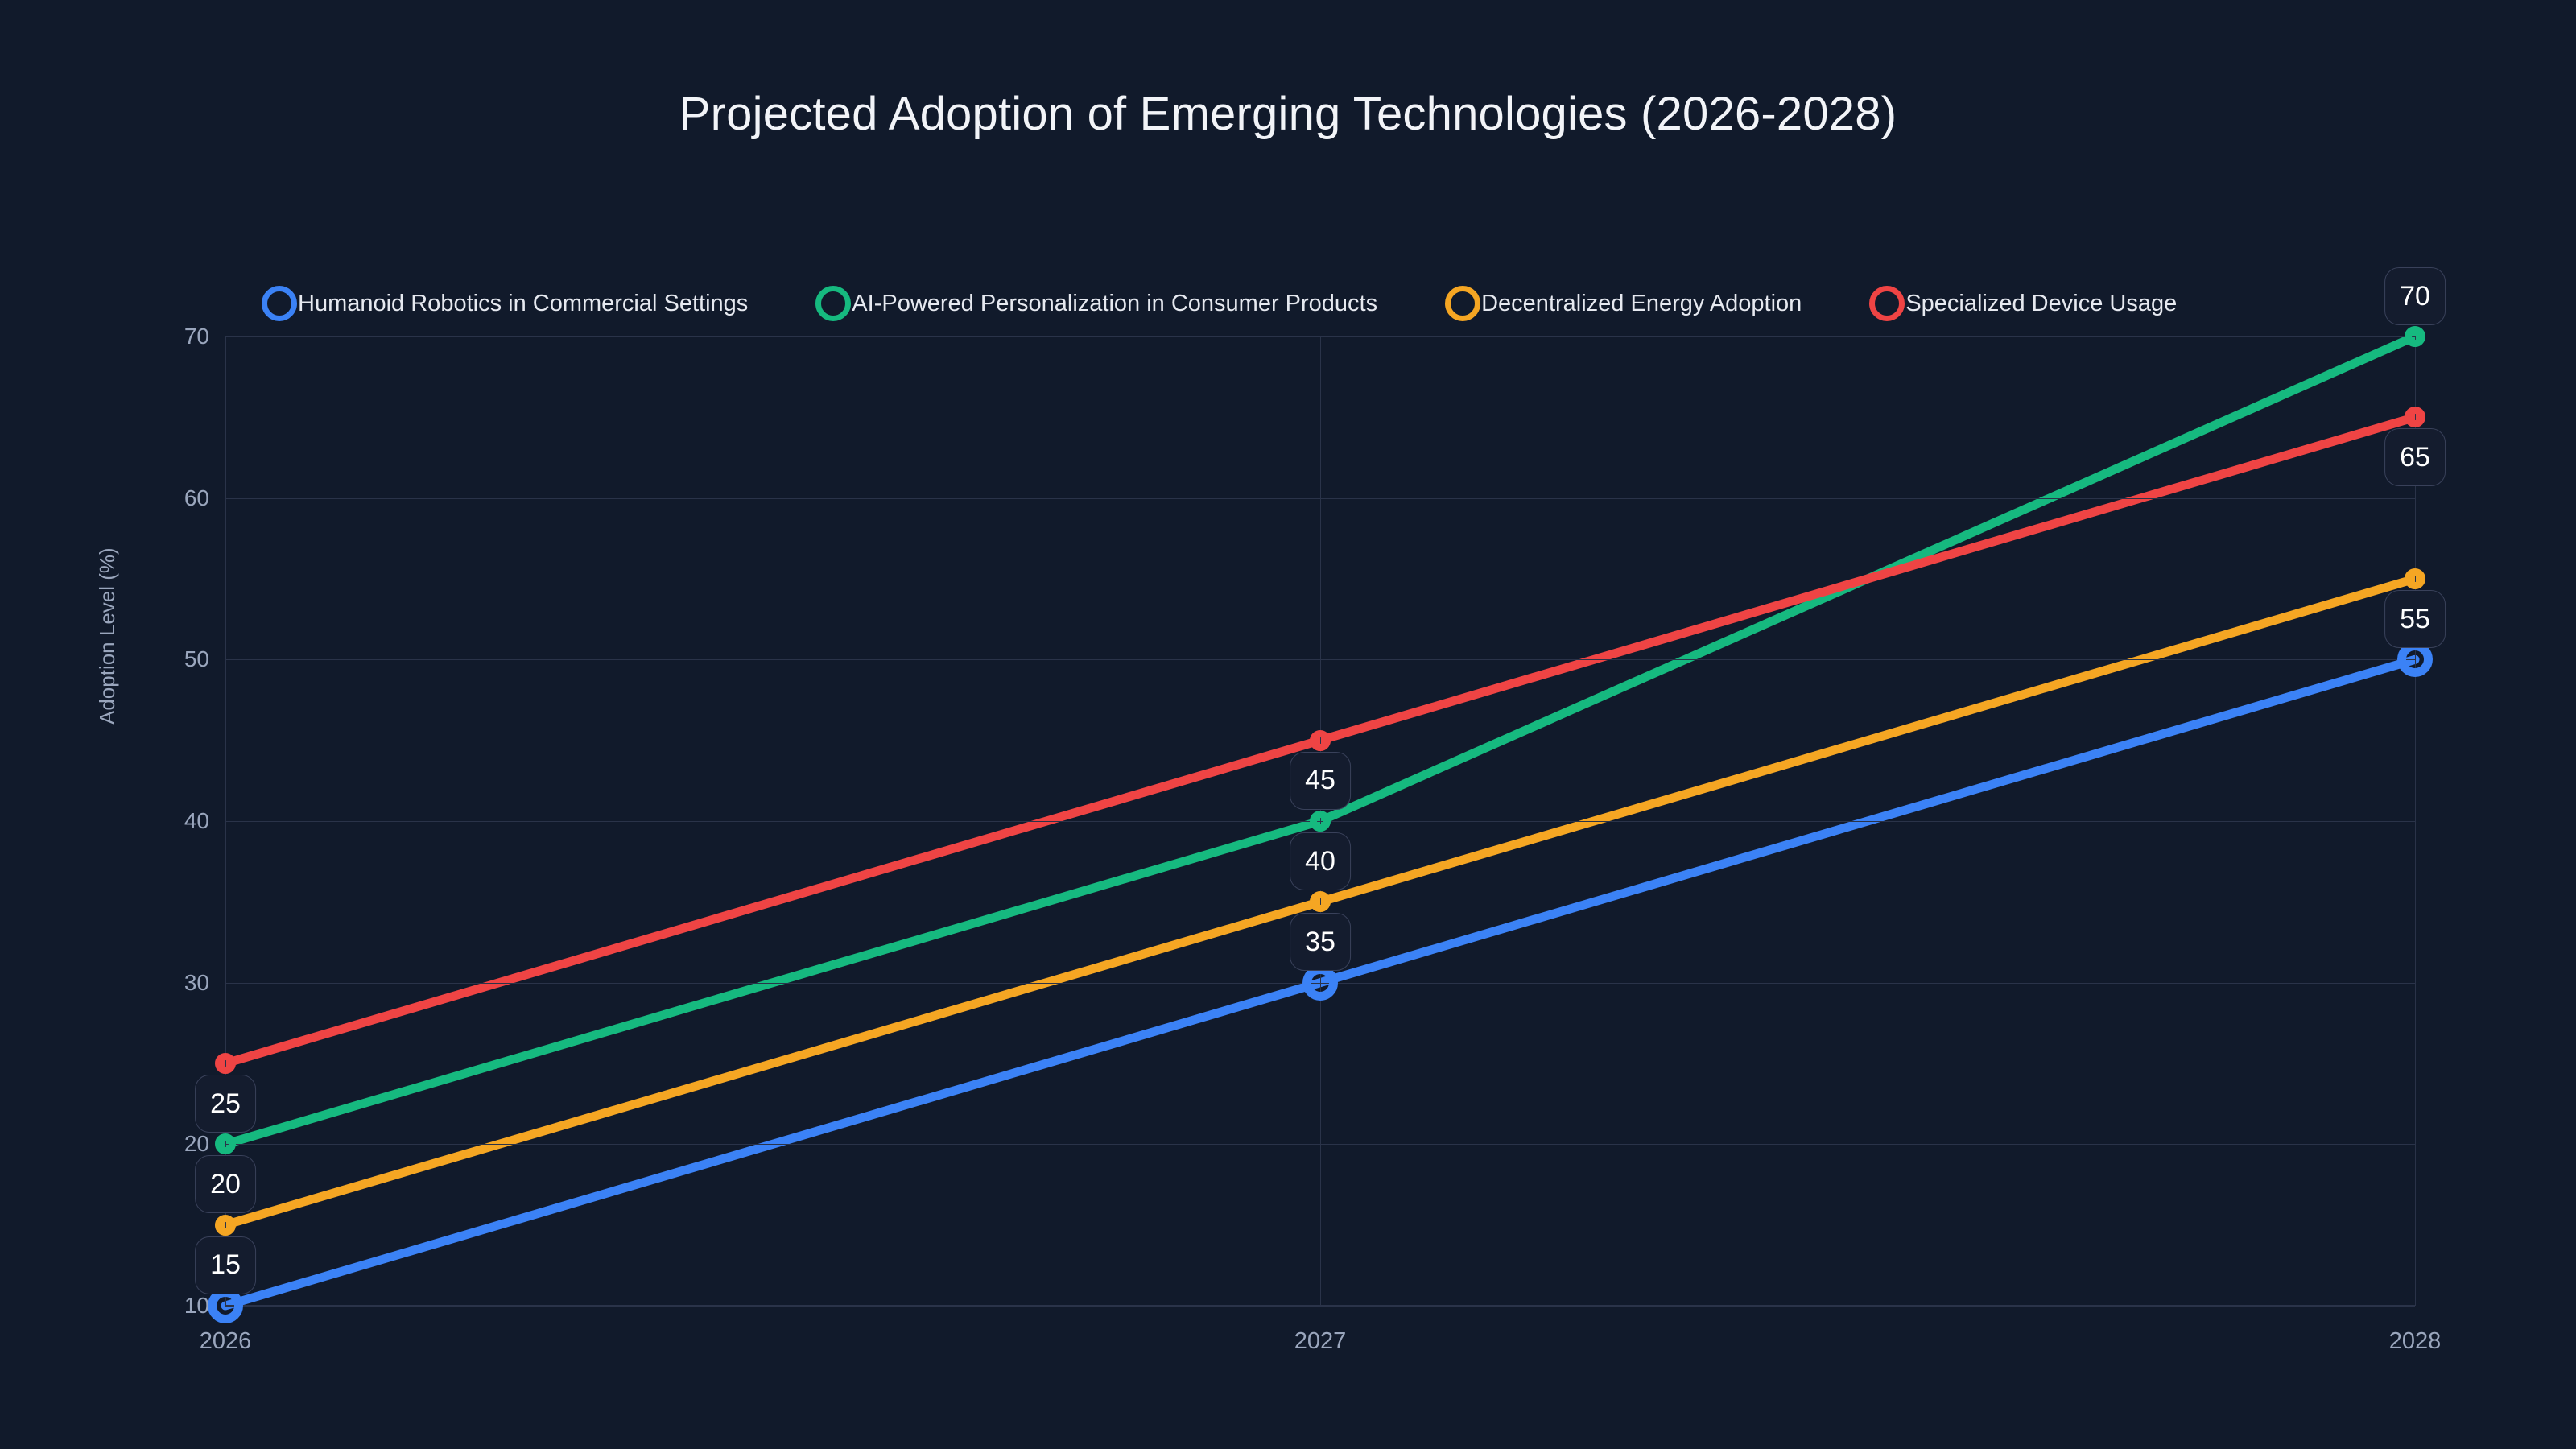  What do you see at coordinates (196, 497) in the screenshot?
I see `y-axis-tick-label: 60` at bounding box center [196, 497].